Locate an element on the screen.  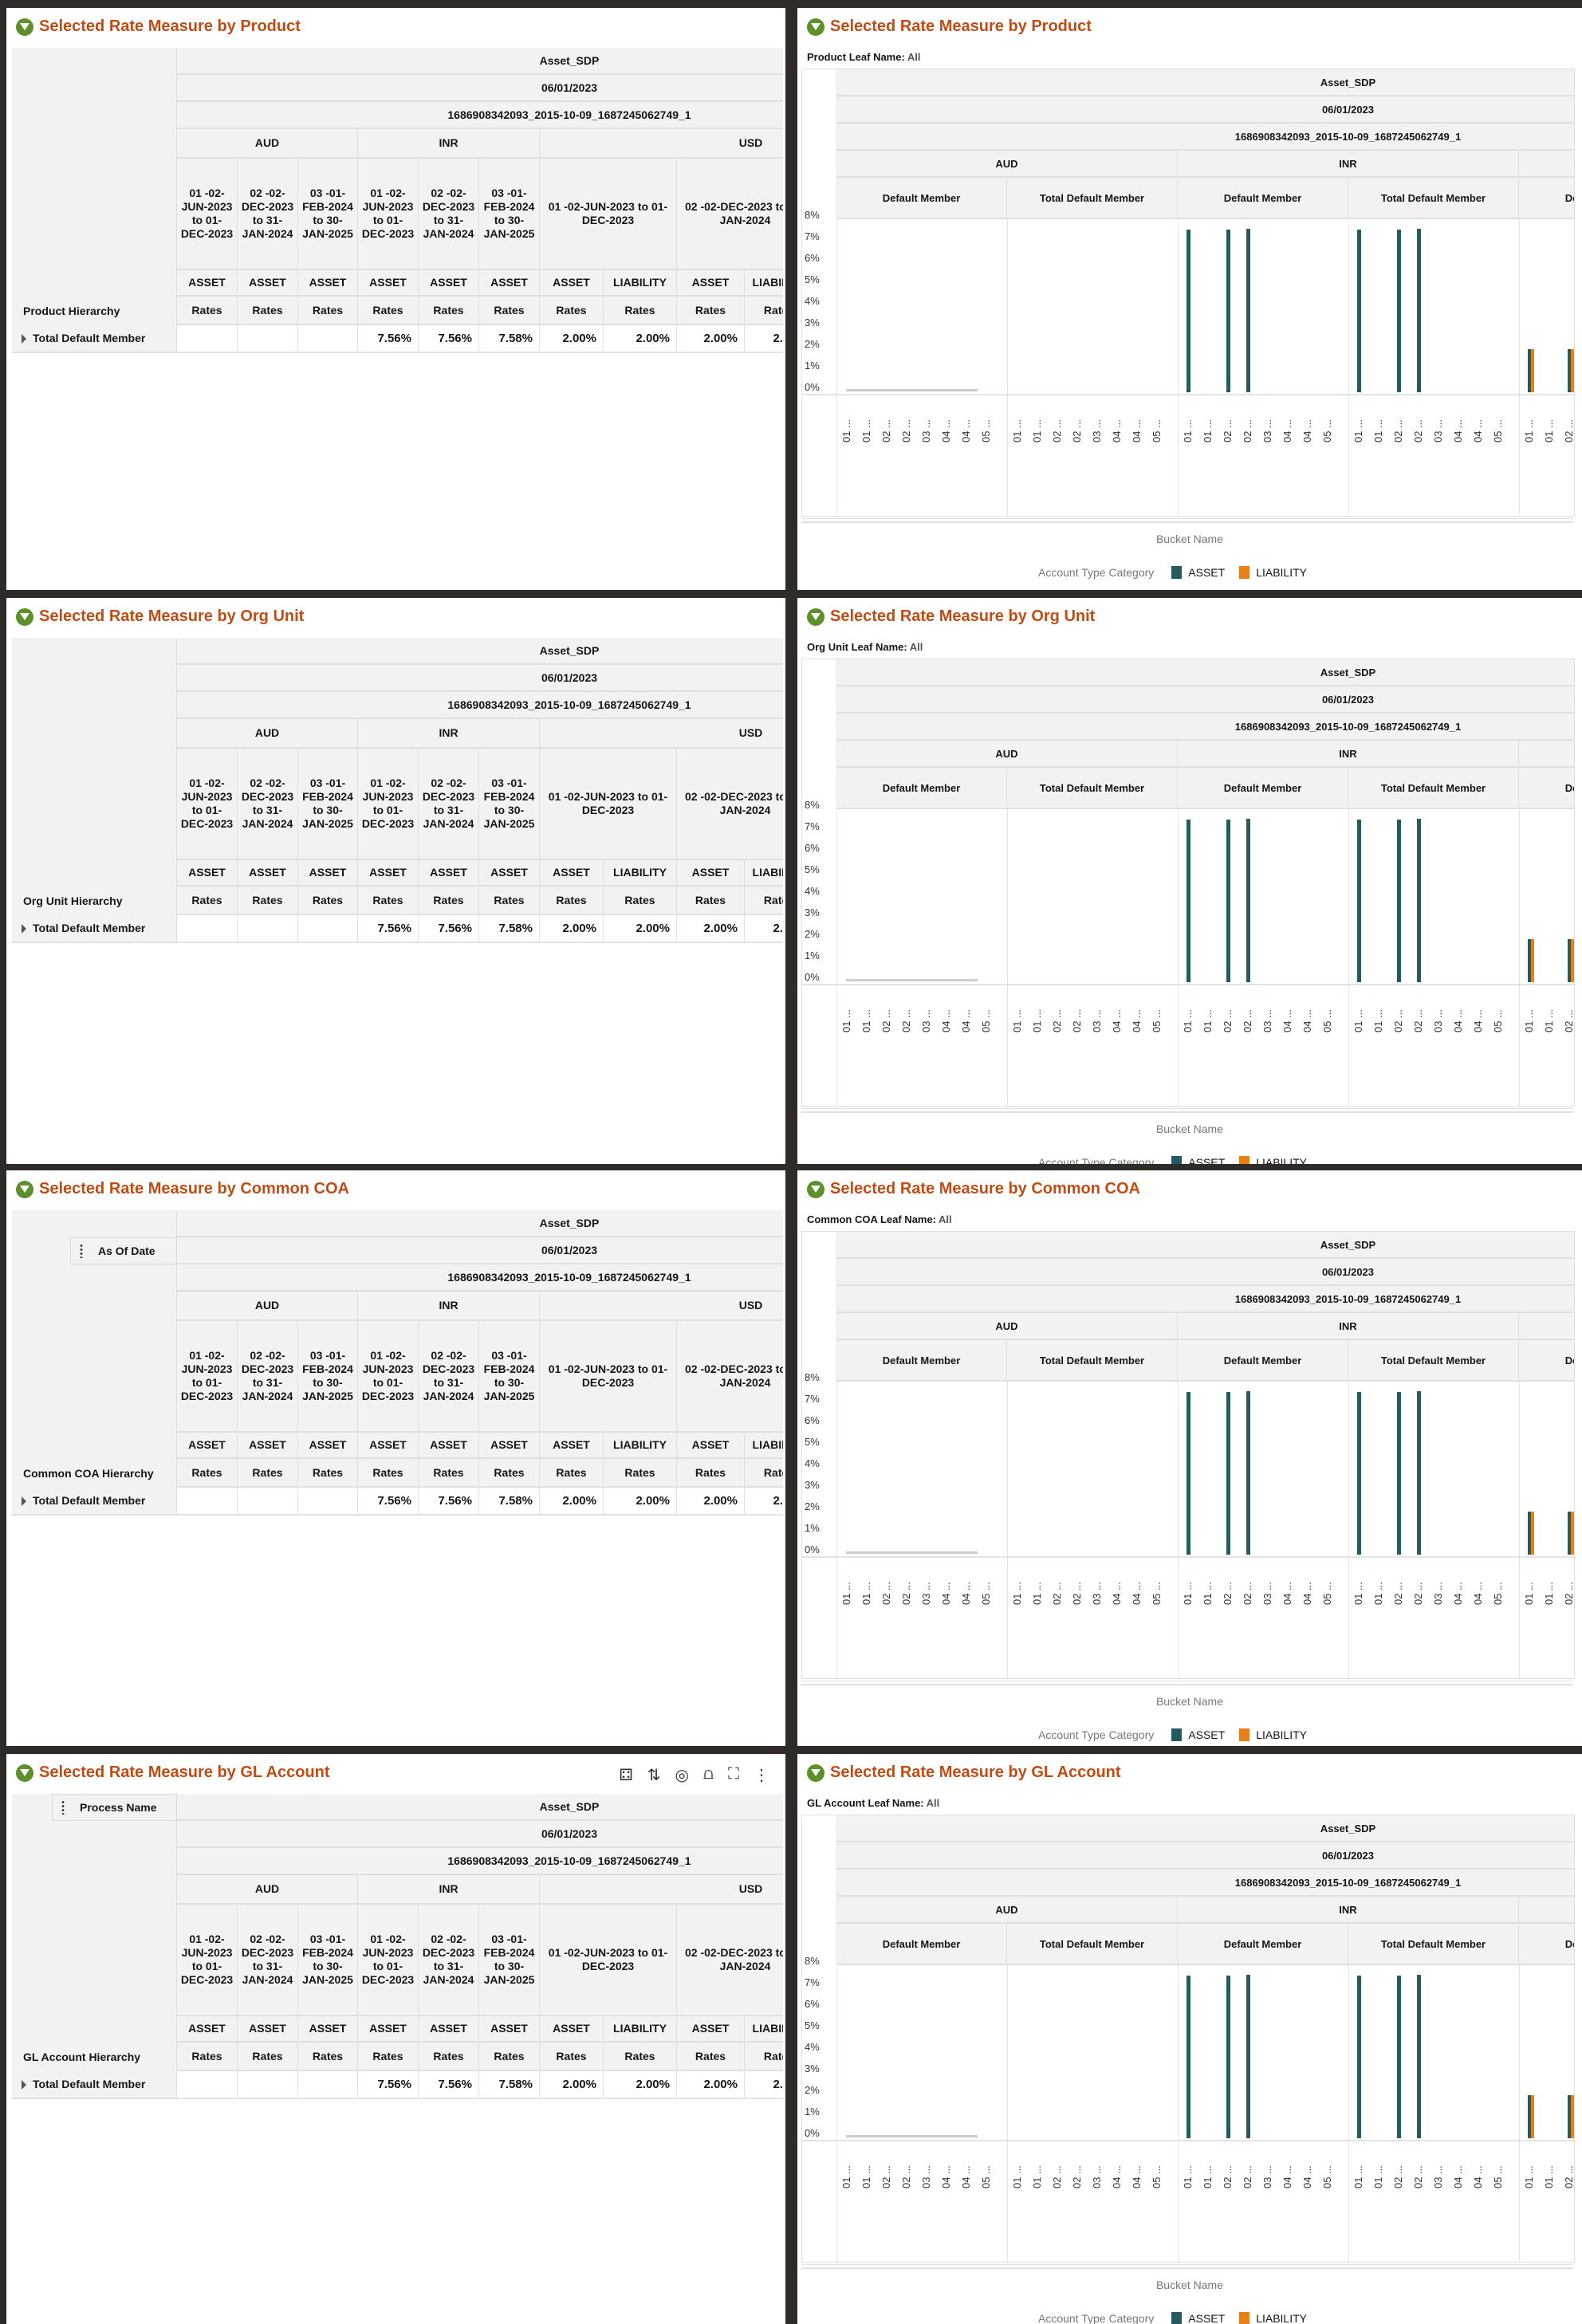
leaf-filter: Common COA Leaf Name: All is located at coordinates (880, 1219).